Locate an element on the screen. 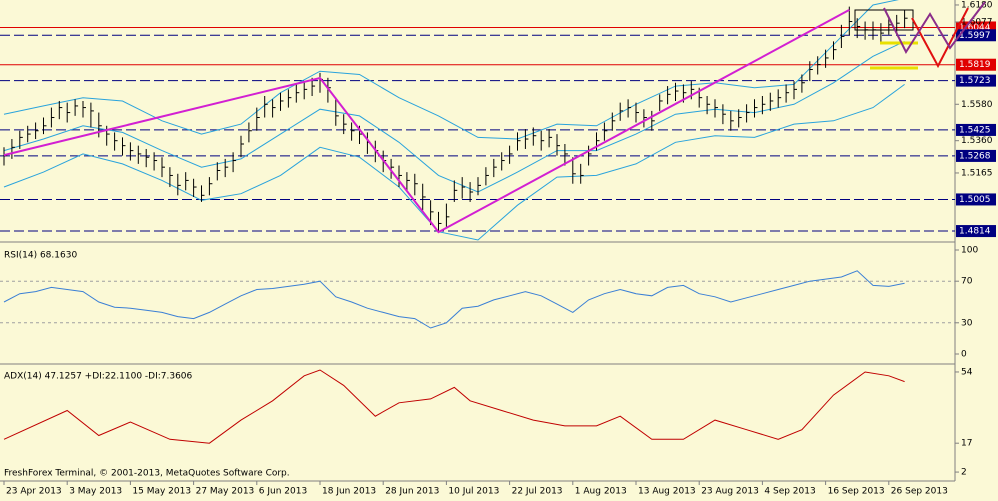 The width and height of the screenshot is (998, 501). x-tick-label: 10 Jul 2013 is located at coordinates (473, 492).